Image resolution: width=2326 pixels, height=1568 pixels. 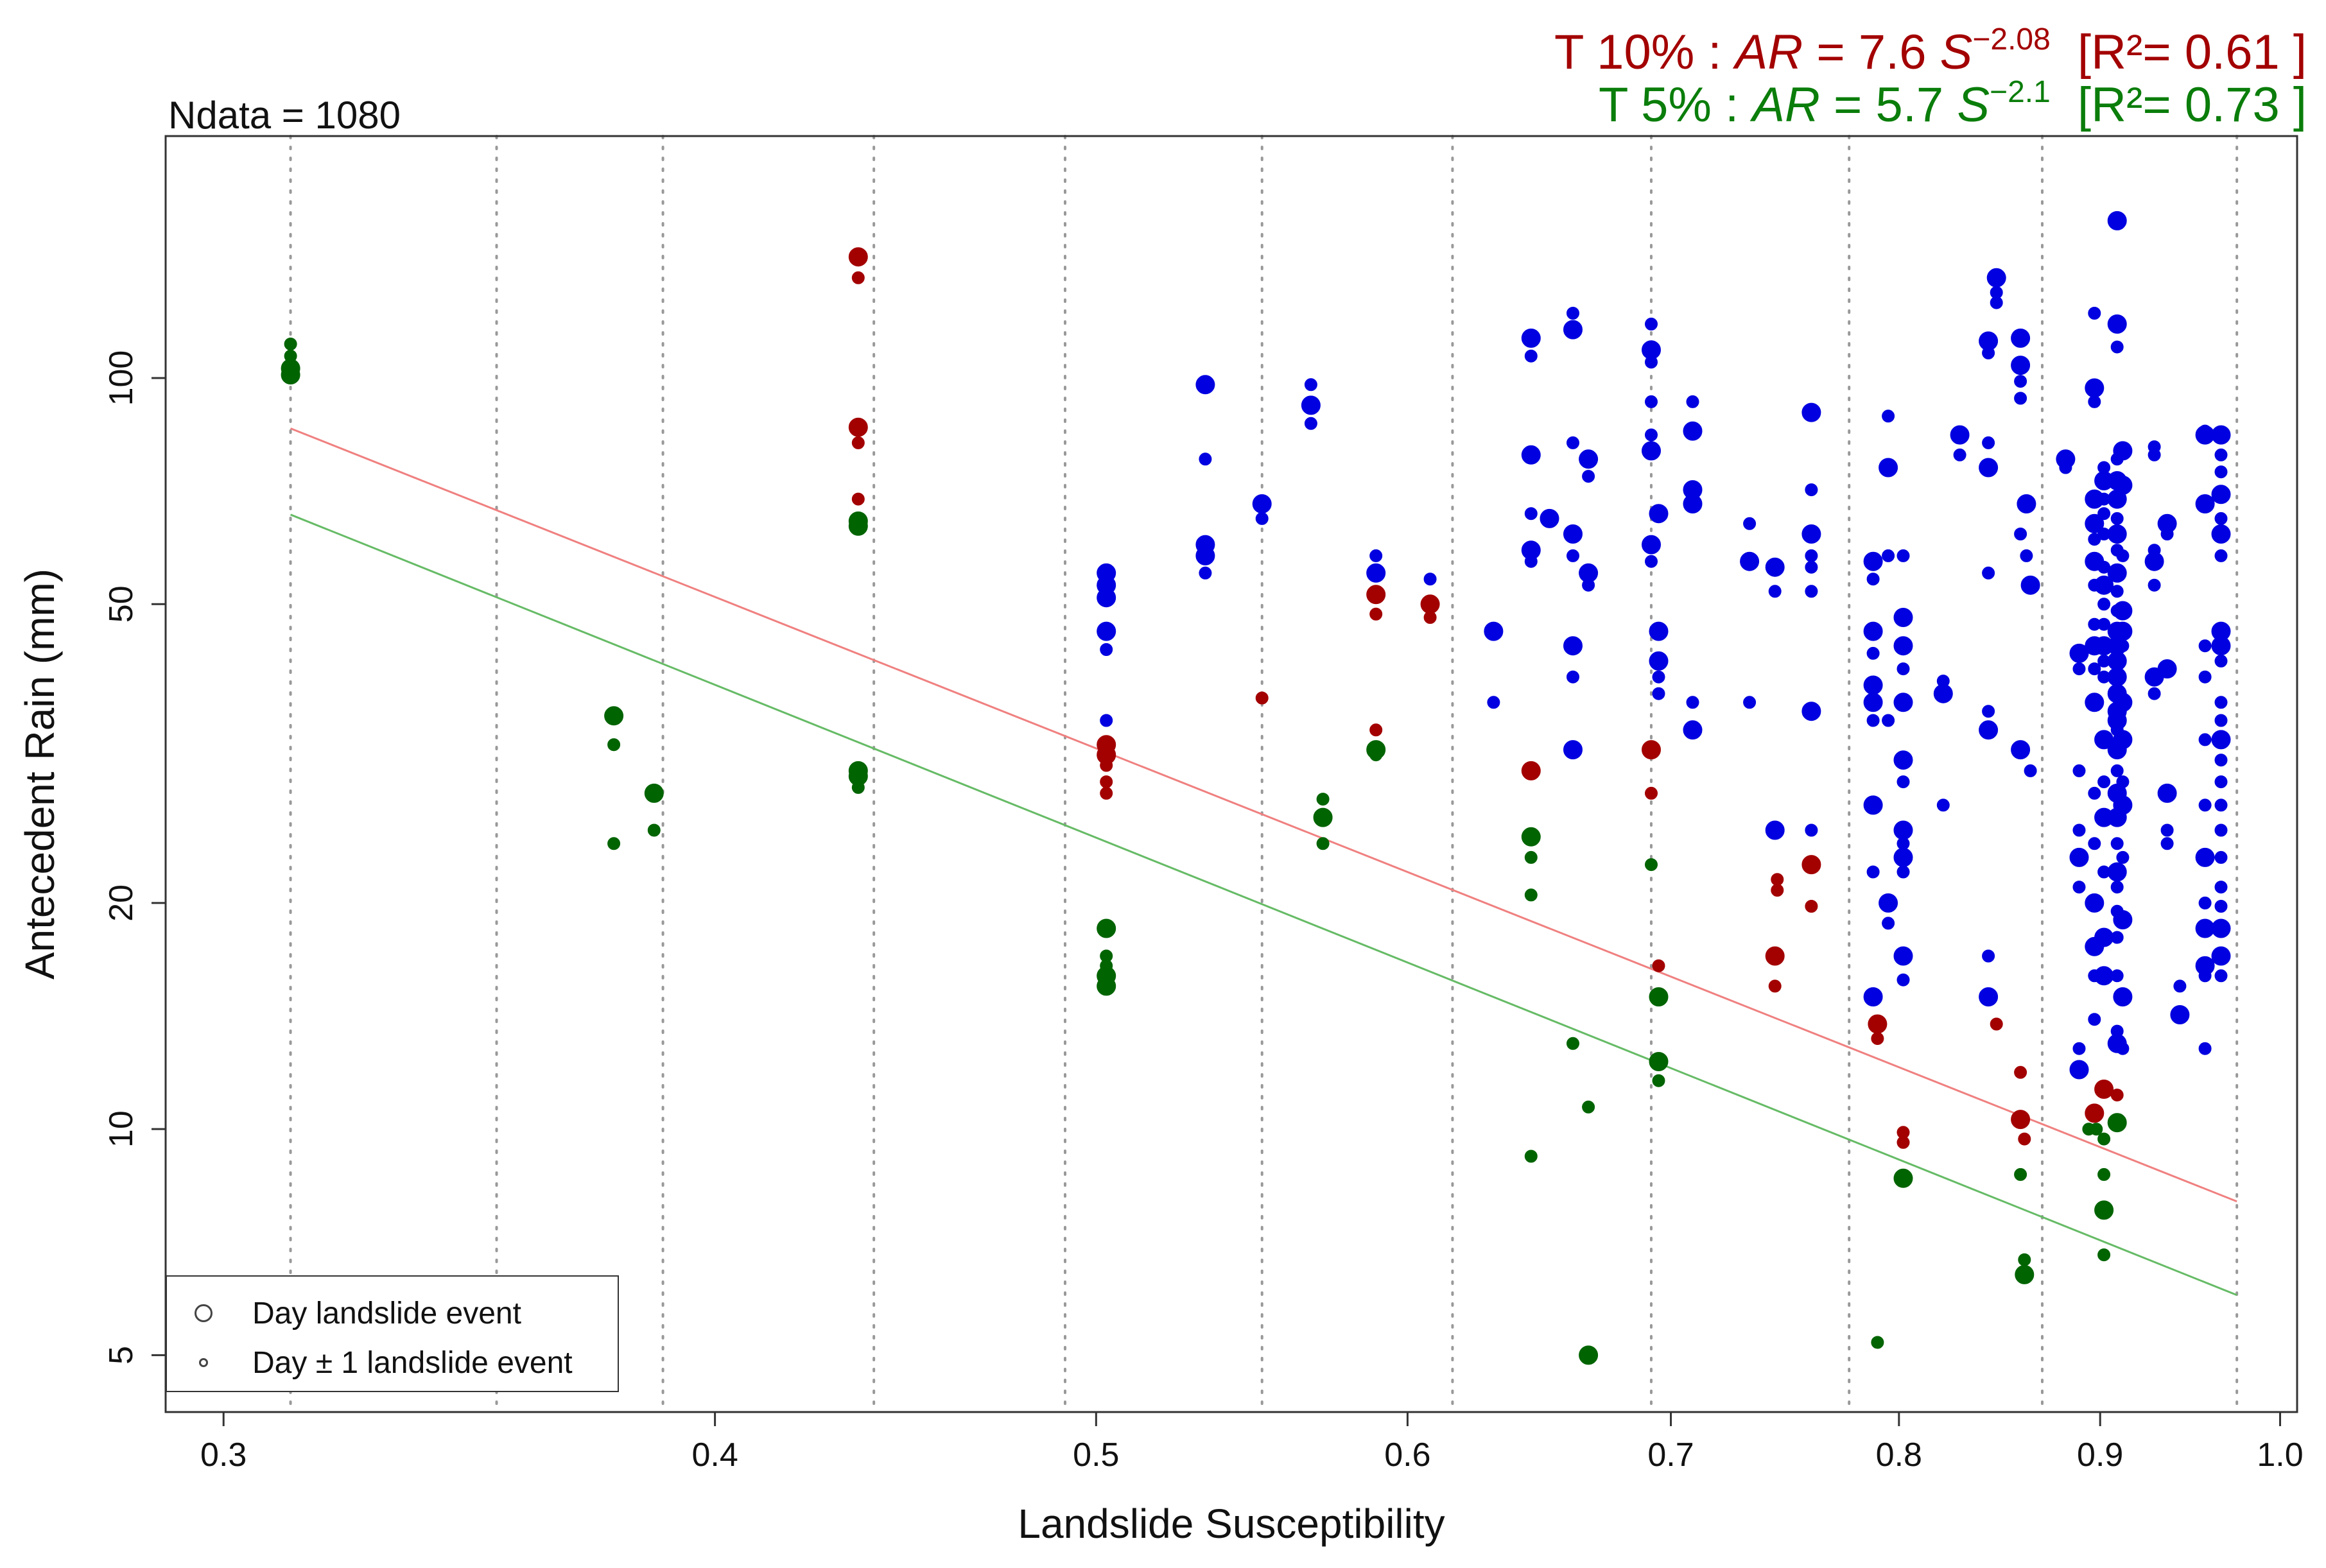 I want to click on small-circle-icon, so click(x=204, y=1363).